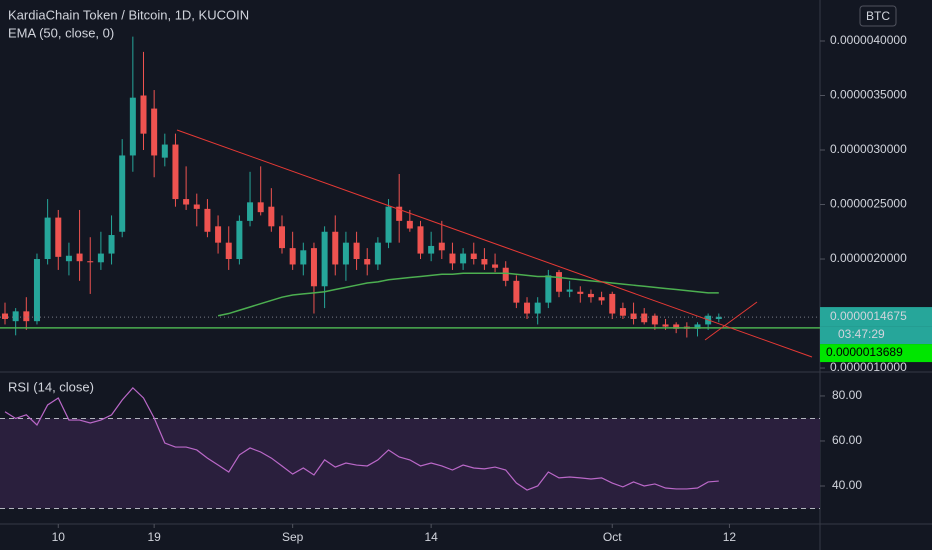 The image size is (932, 550). What do you see at coordinates (864, 352) in the screenshot?
I see `hline-label: 0.0000013689` at bounding box center [864, 352].